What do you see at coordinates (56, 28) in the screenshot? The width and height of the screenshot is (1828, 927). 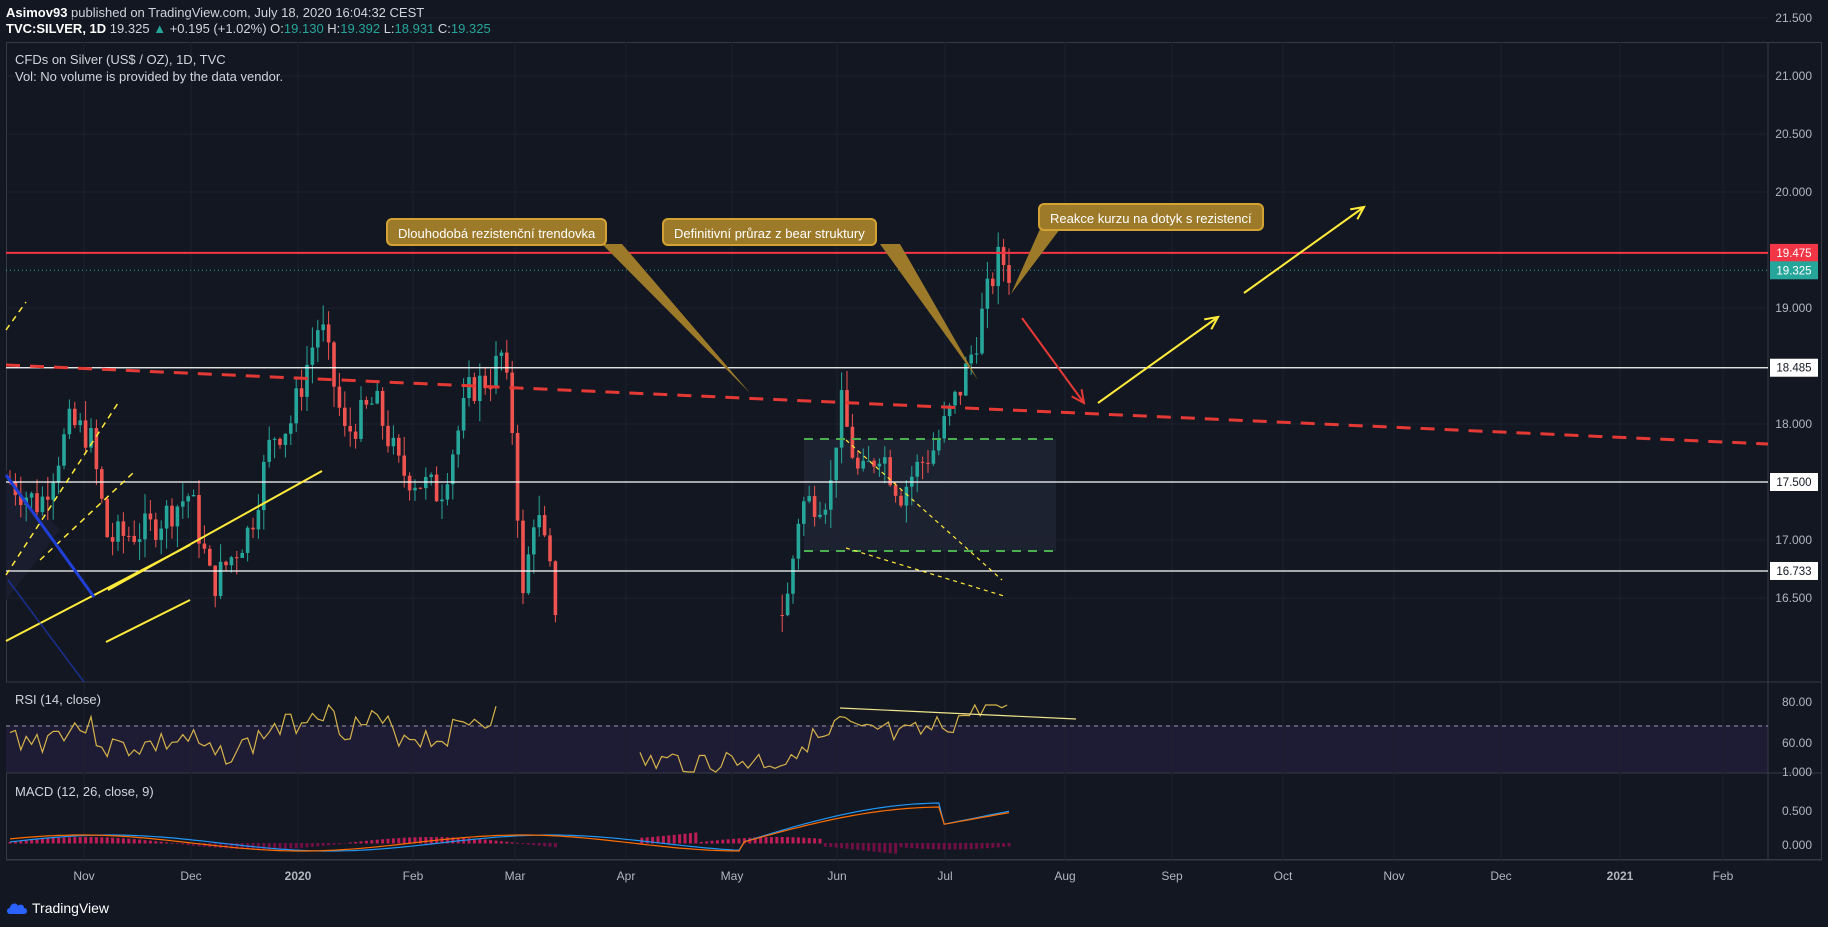 I see `symbol-name: TVC:SILVER, 1D` at bounding box center [56, 28].